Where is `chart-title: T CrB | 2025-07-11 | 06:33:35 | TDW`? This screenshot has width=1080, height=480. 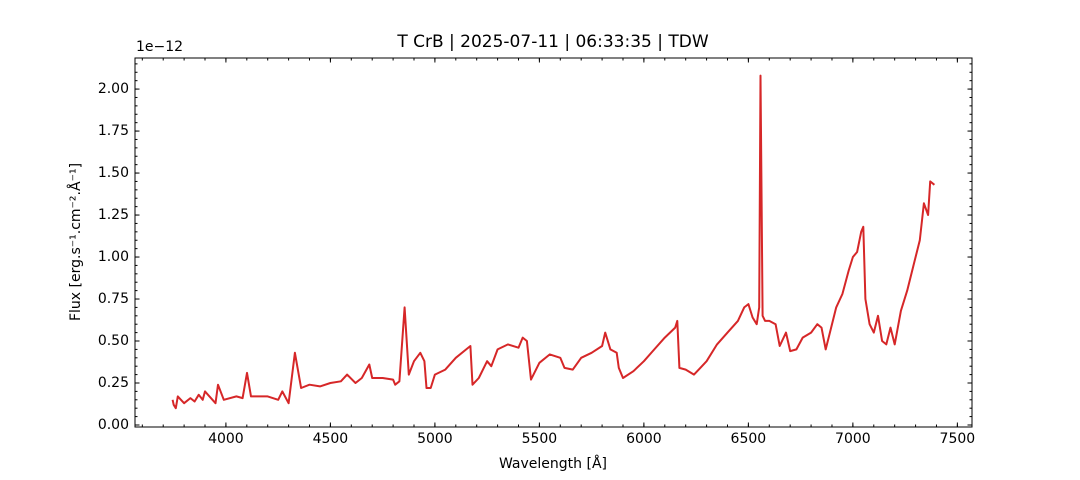
chart-title: T CrB | 2025-07-11 | 06:33:35 | TDW is located at coordinates (552, 42).